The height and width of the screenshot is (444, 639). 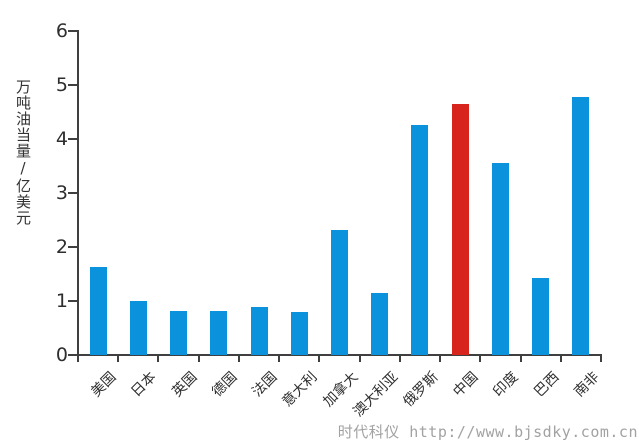 What do you see at coordinates (138, 328) in the screenshot?
I see `bar-日本` at bounding box center [138, 328].